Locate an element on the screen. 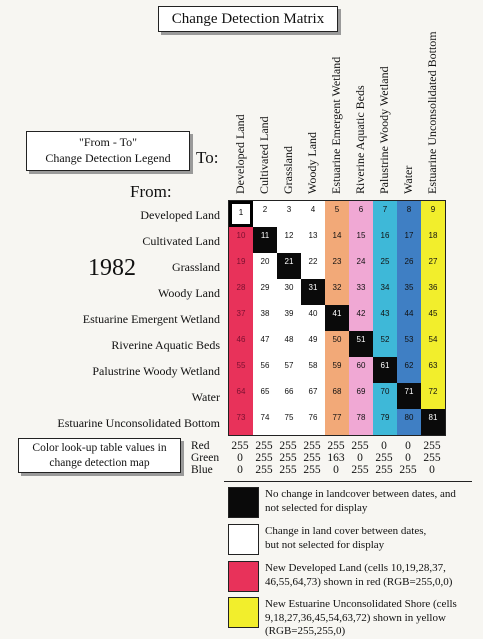 This screenshot has width=483, height=639. legend-title-line2: Change Detection Legend is located at coordinates (108, 158).